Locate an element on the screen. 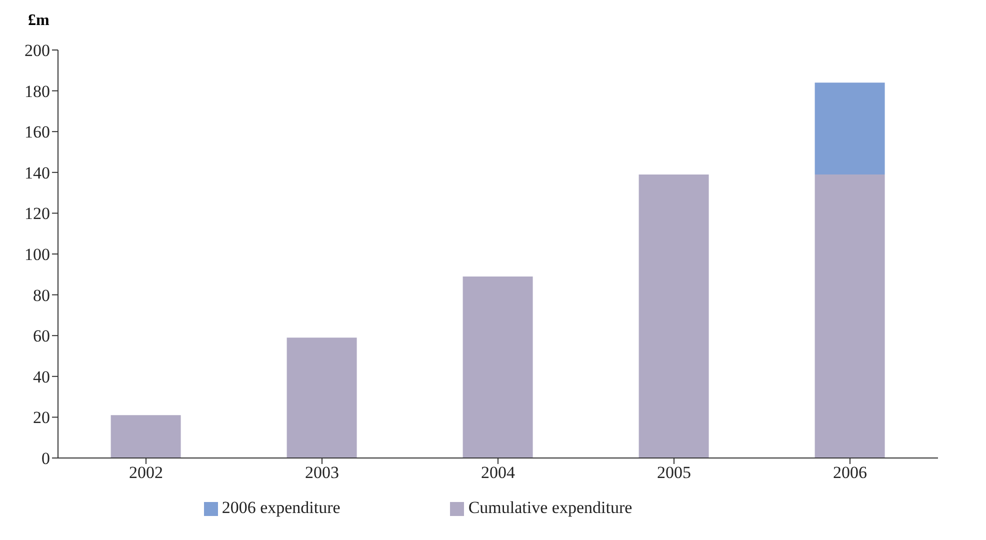  x-tick-label: 2003 is located at coordinates (322, 472).